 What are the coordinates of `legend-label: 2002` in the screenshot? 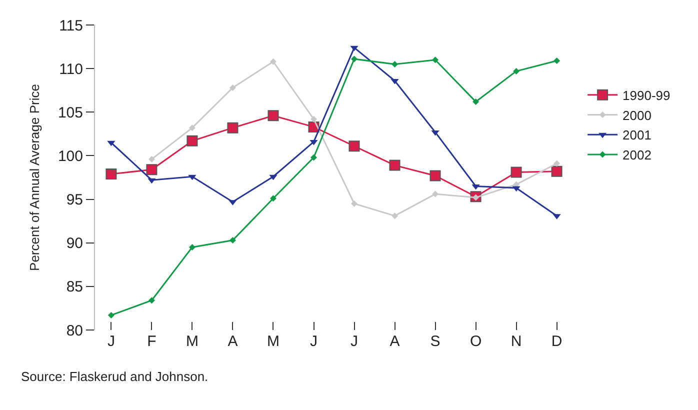 It's located at (637, 155).